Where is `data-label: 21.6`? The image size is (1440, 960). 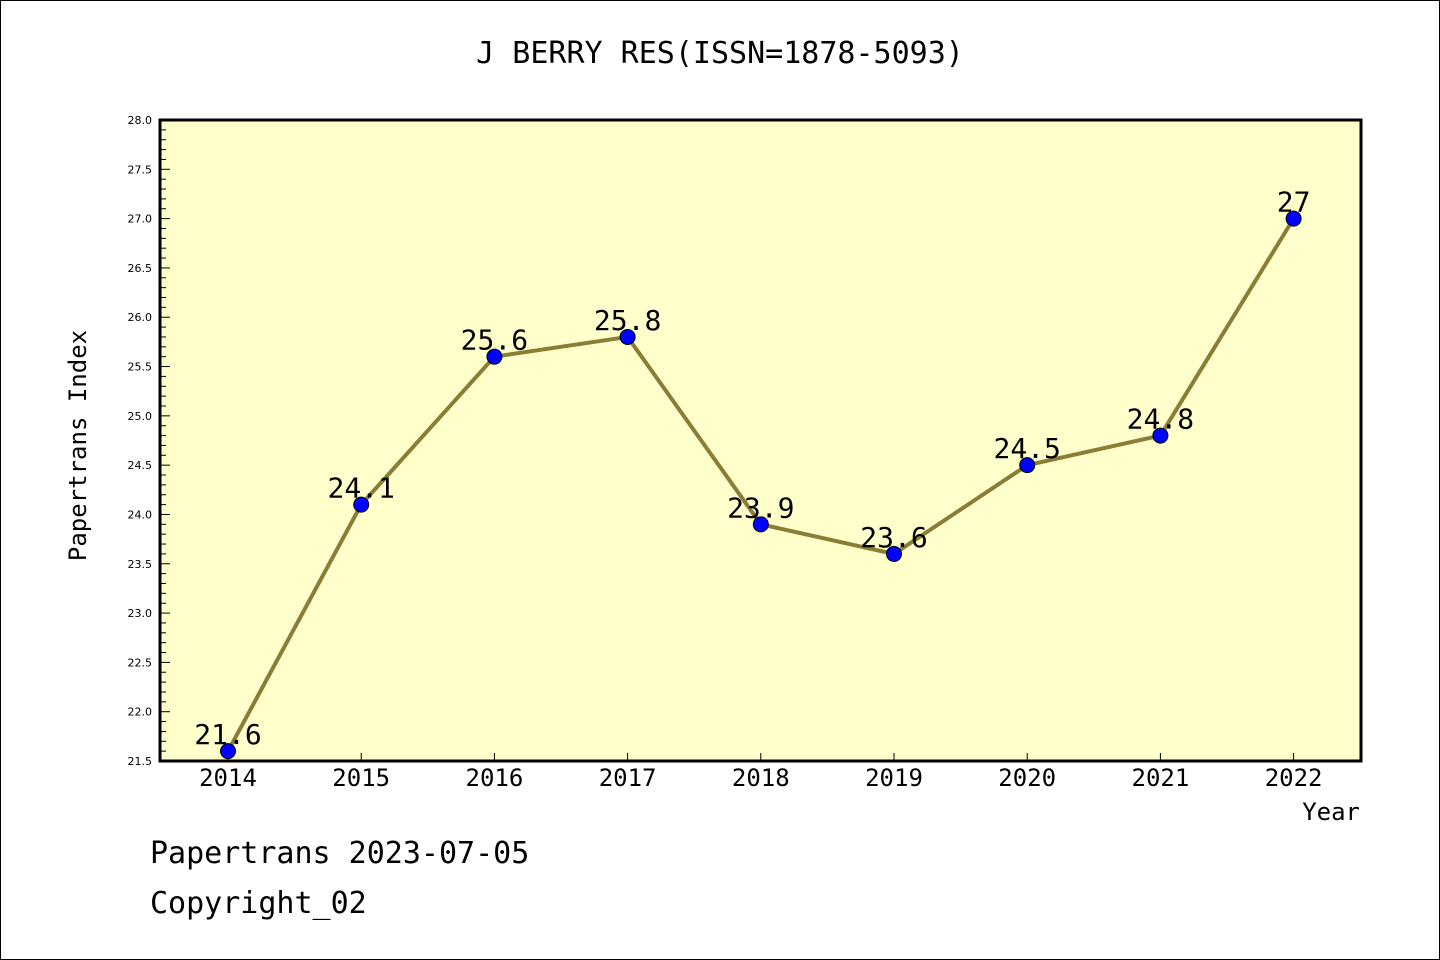
data-label: 21.6 is located at coordinates (227, 734).